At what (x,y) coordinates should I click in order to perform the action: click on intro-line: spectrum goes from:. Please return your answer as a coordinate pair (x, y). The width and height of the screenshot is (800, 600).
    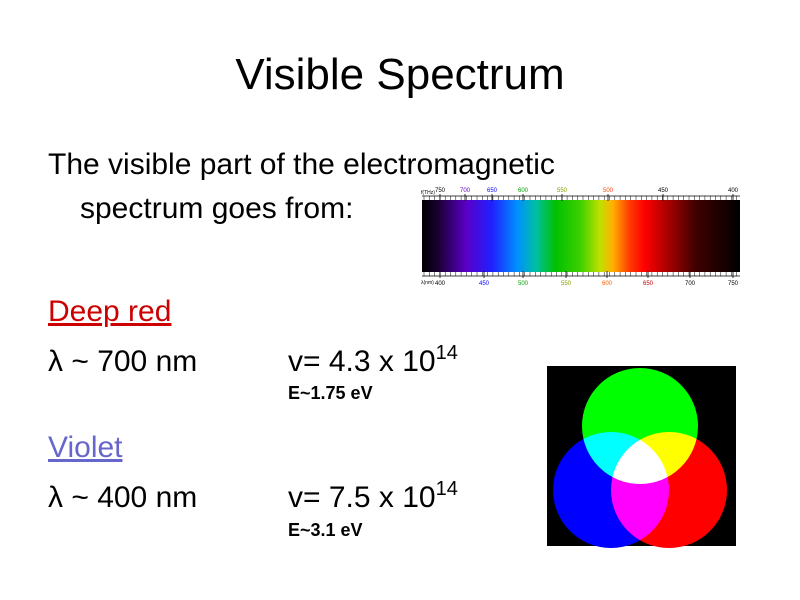
    Looking at the image, I should click on (217, 208).